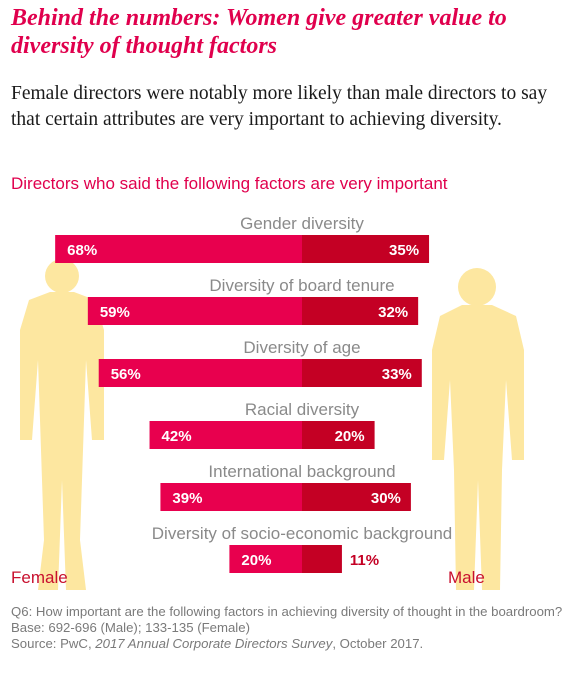 This screenshot has width=572, height=695. What do you see at coordinates (466, 577) in the screenshot?
I see `legend-male: Male` at bounding box center [466, 577].